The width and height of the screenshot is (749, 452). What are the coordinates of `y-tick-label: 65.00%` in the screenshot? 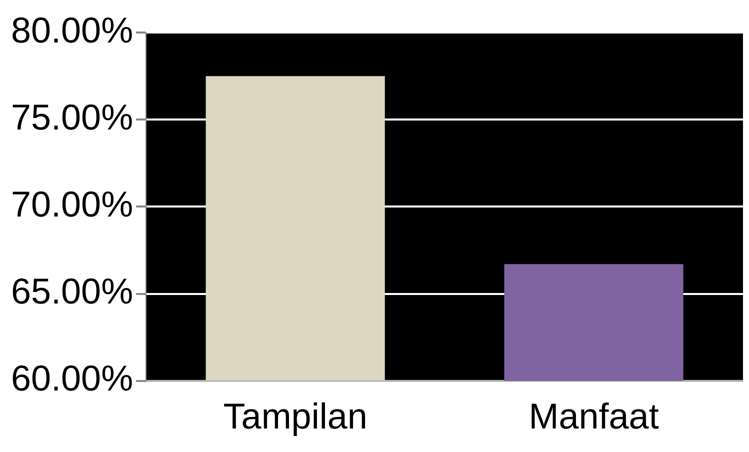 It's located at (72, 291).